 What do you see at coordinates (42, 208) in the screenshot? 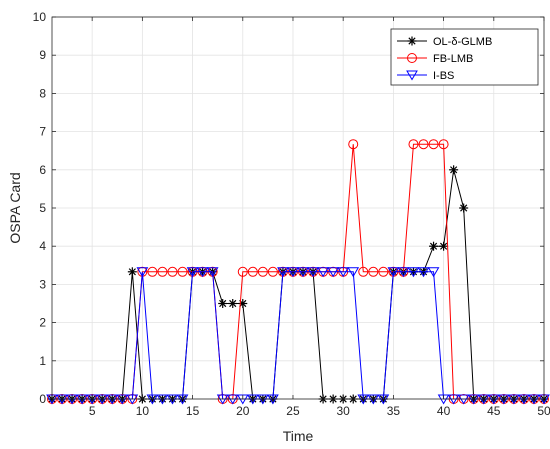
I see `y-tick-label: 5` at bounding box center [42, 208].